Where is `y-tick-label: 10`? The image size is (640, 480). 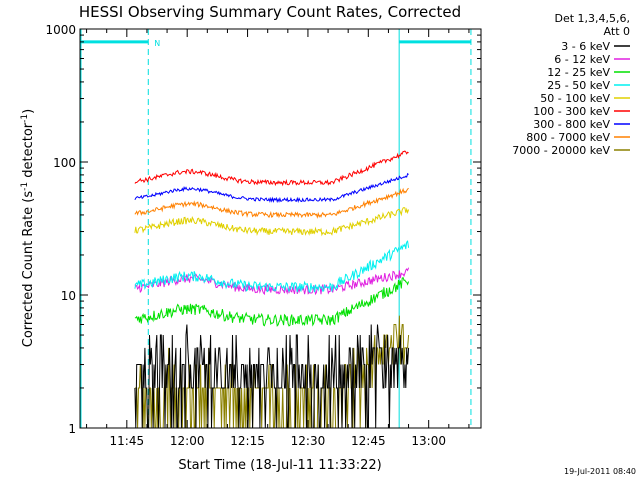 y-tick-label: 10 is located at coordinates (68, 296).